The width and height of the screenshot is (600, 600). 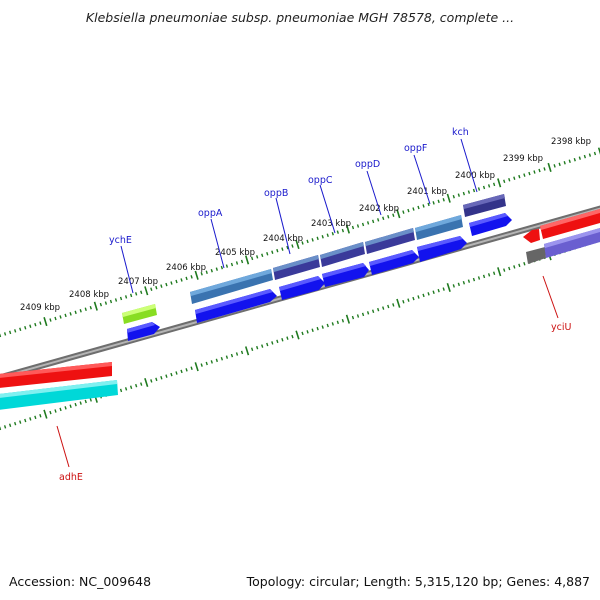 What do you see at coordinates (487, 215) in the screenshot?
I see `gene-block-kch` at bounding box center [487, 215].